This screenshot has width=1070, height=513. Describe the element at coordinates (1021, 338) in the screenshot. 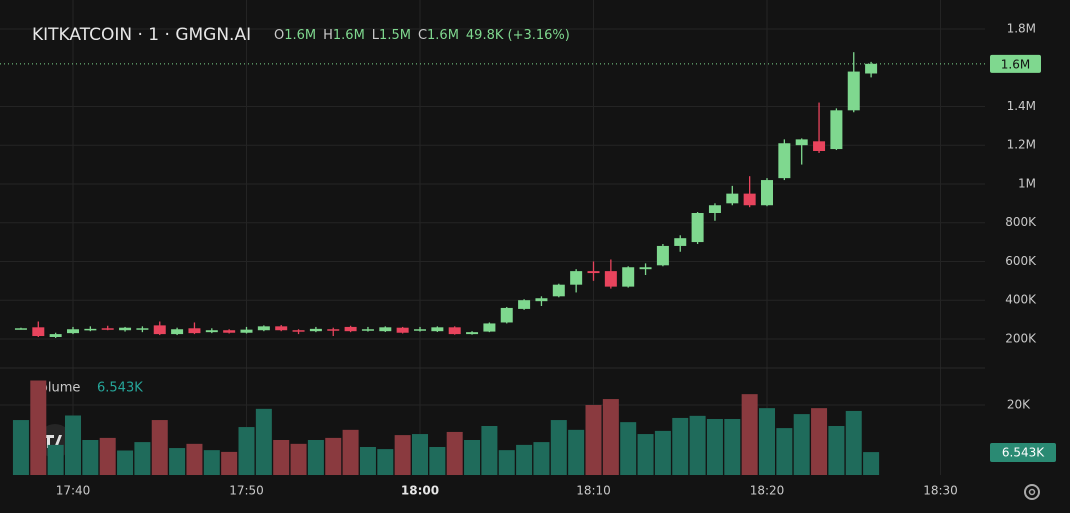

I see `y-tick-label: 200K` at that location.